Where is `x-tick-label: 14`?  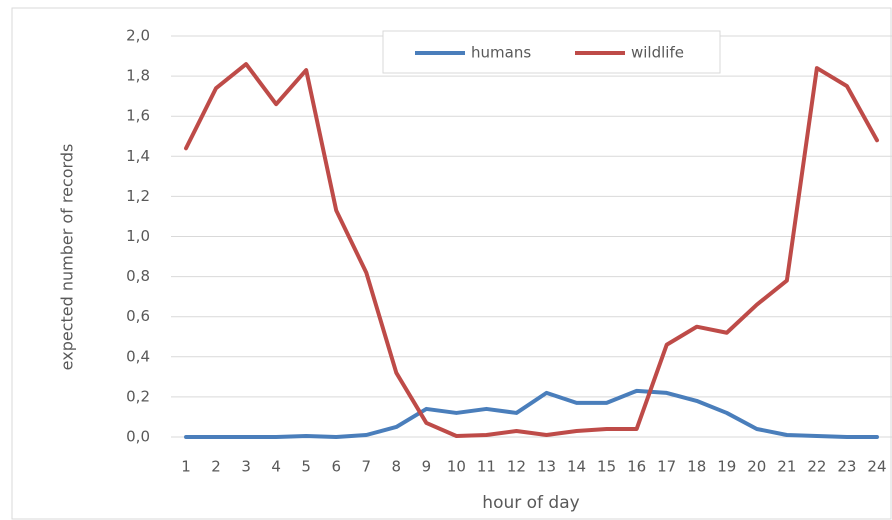 x-tick-label: 14 is located at coordinates (576, 467).